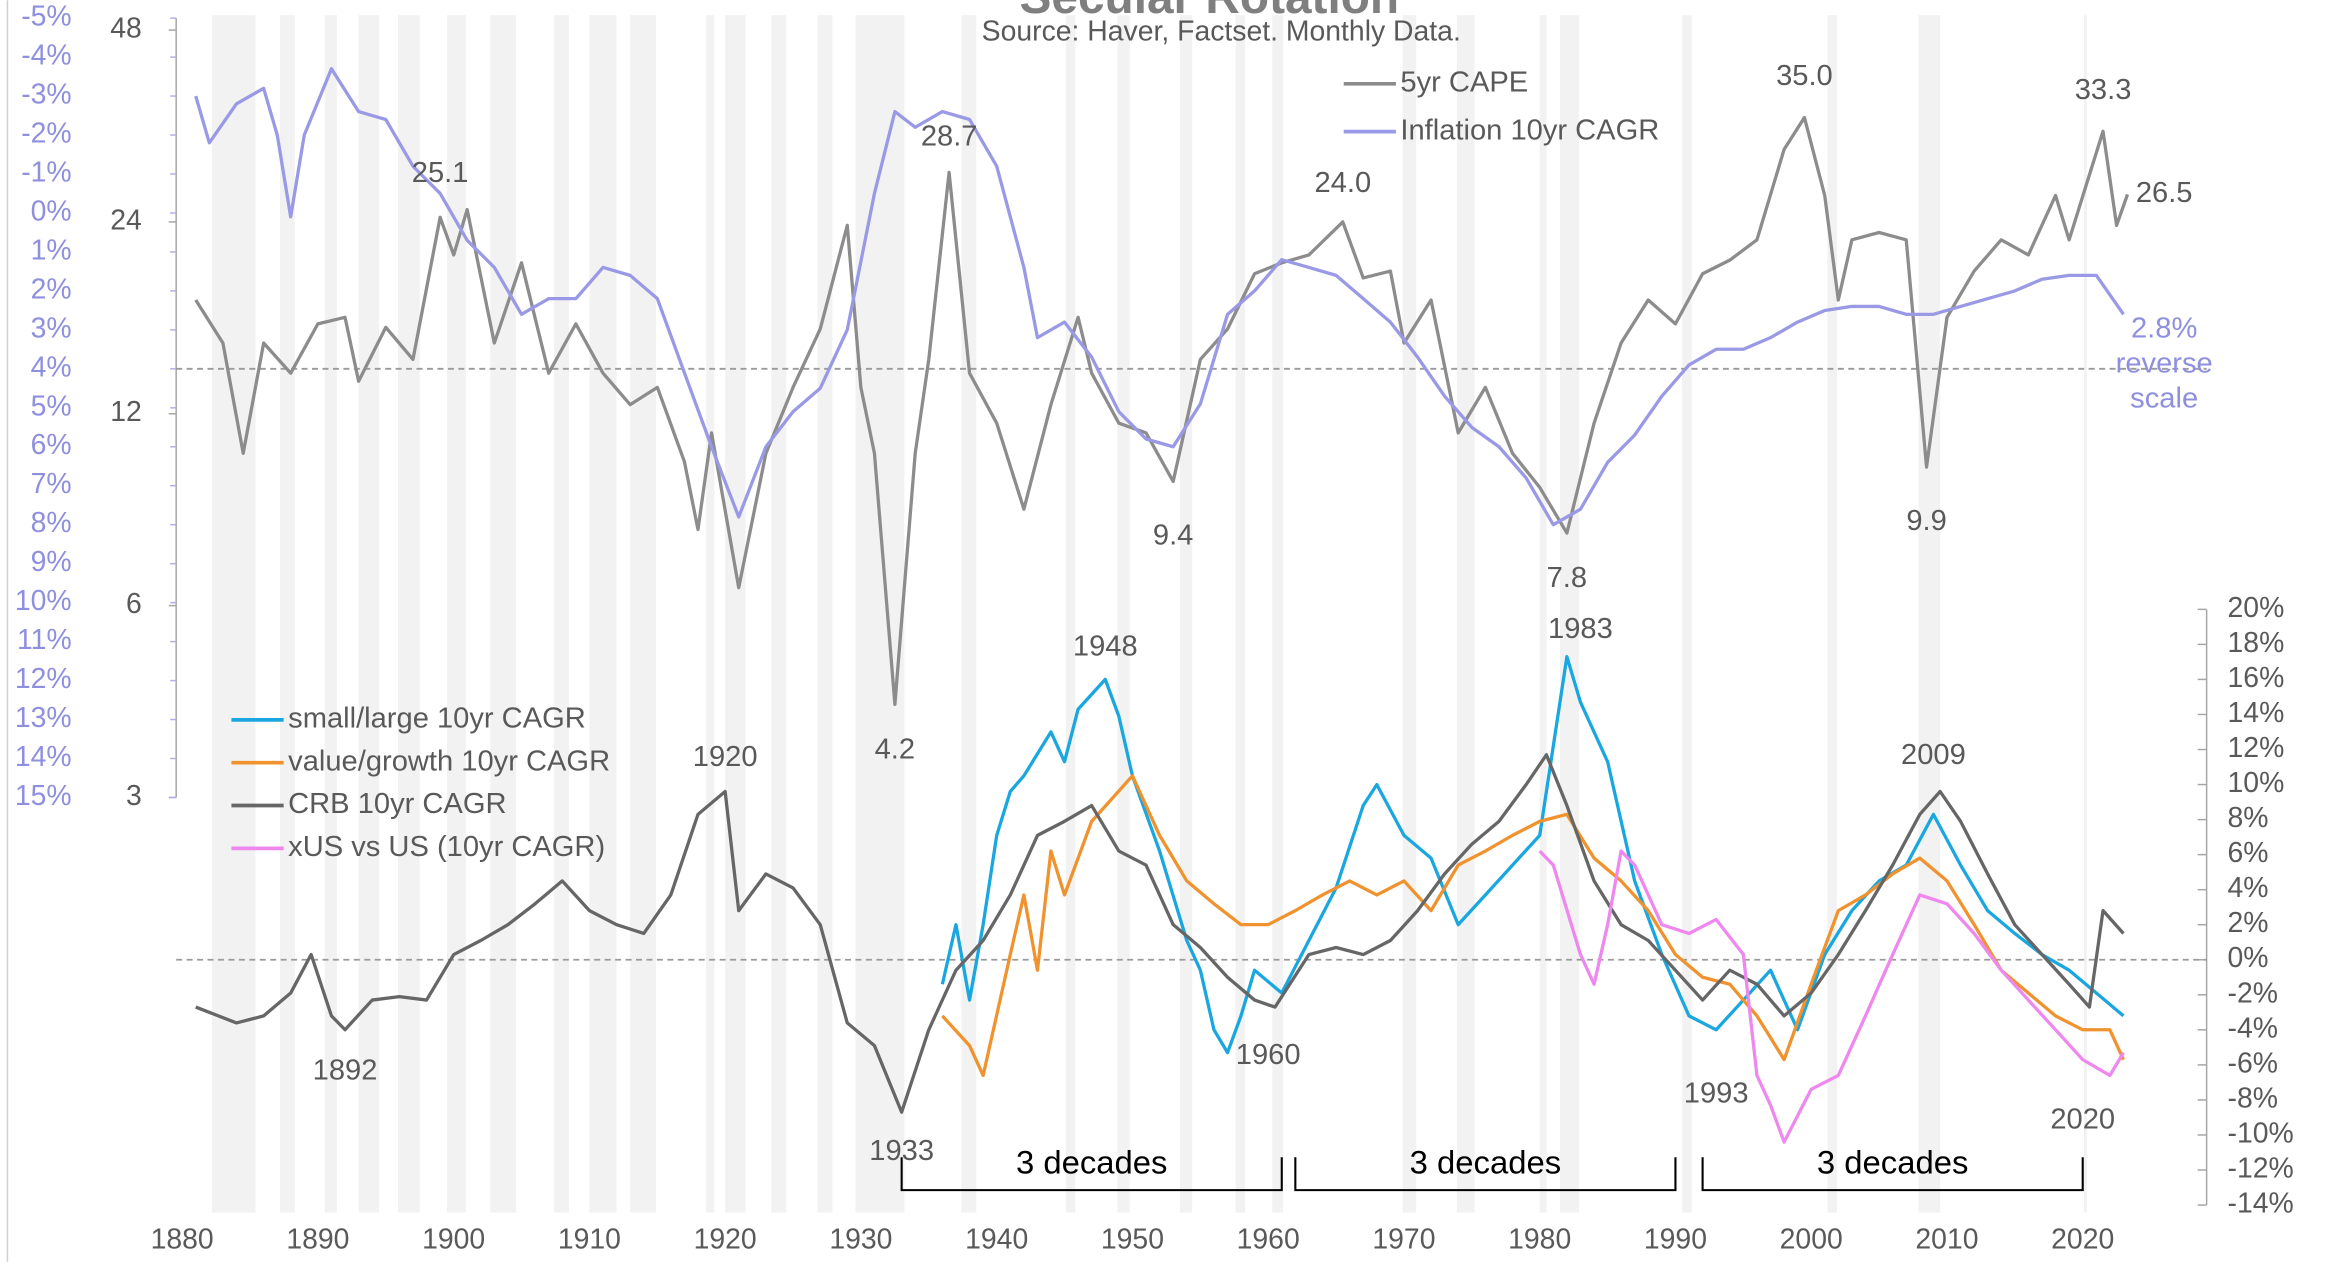 The image size is (2341, 1262). Describe the element at coordinates (46, 134) in the screenshot. I see `y2-tick-label: -2%` at that location.